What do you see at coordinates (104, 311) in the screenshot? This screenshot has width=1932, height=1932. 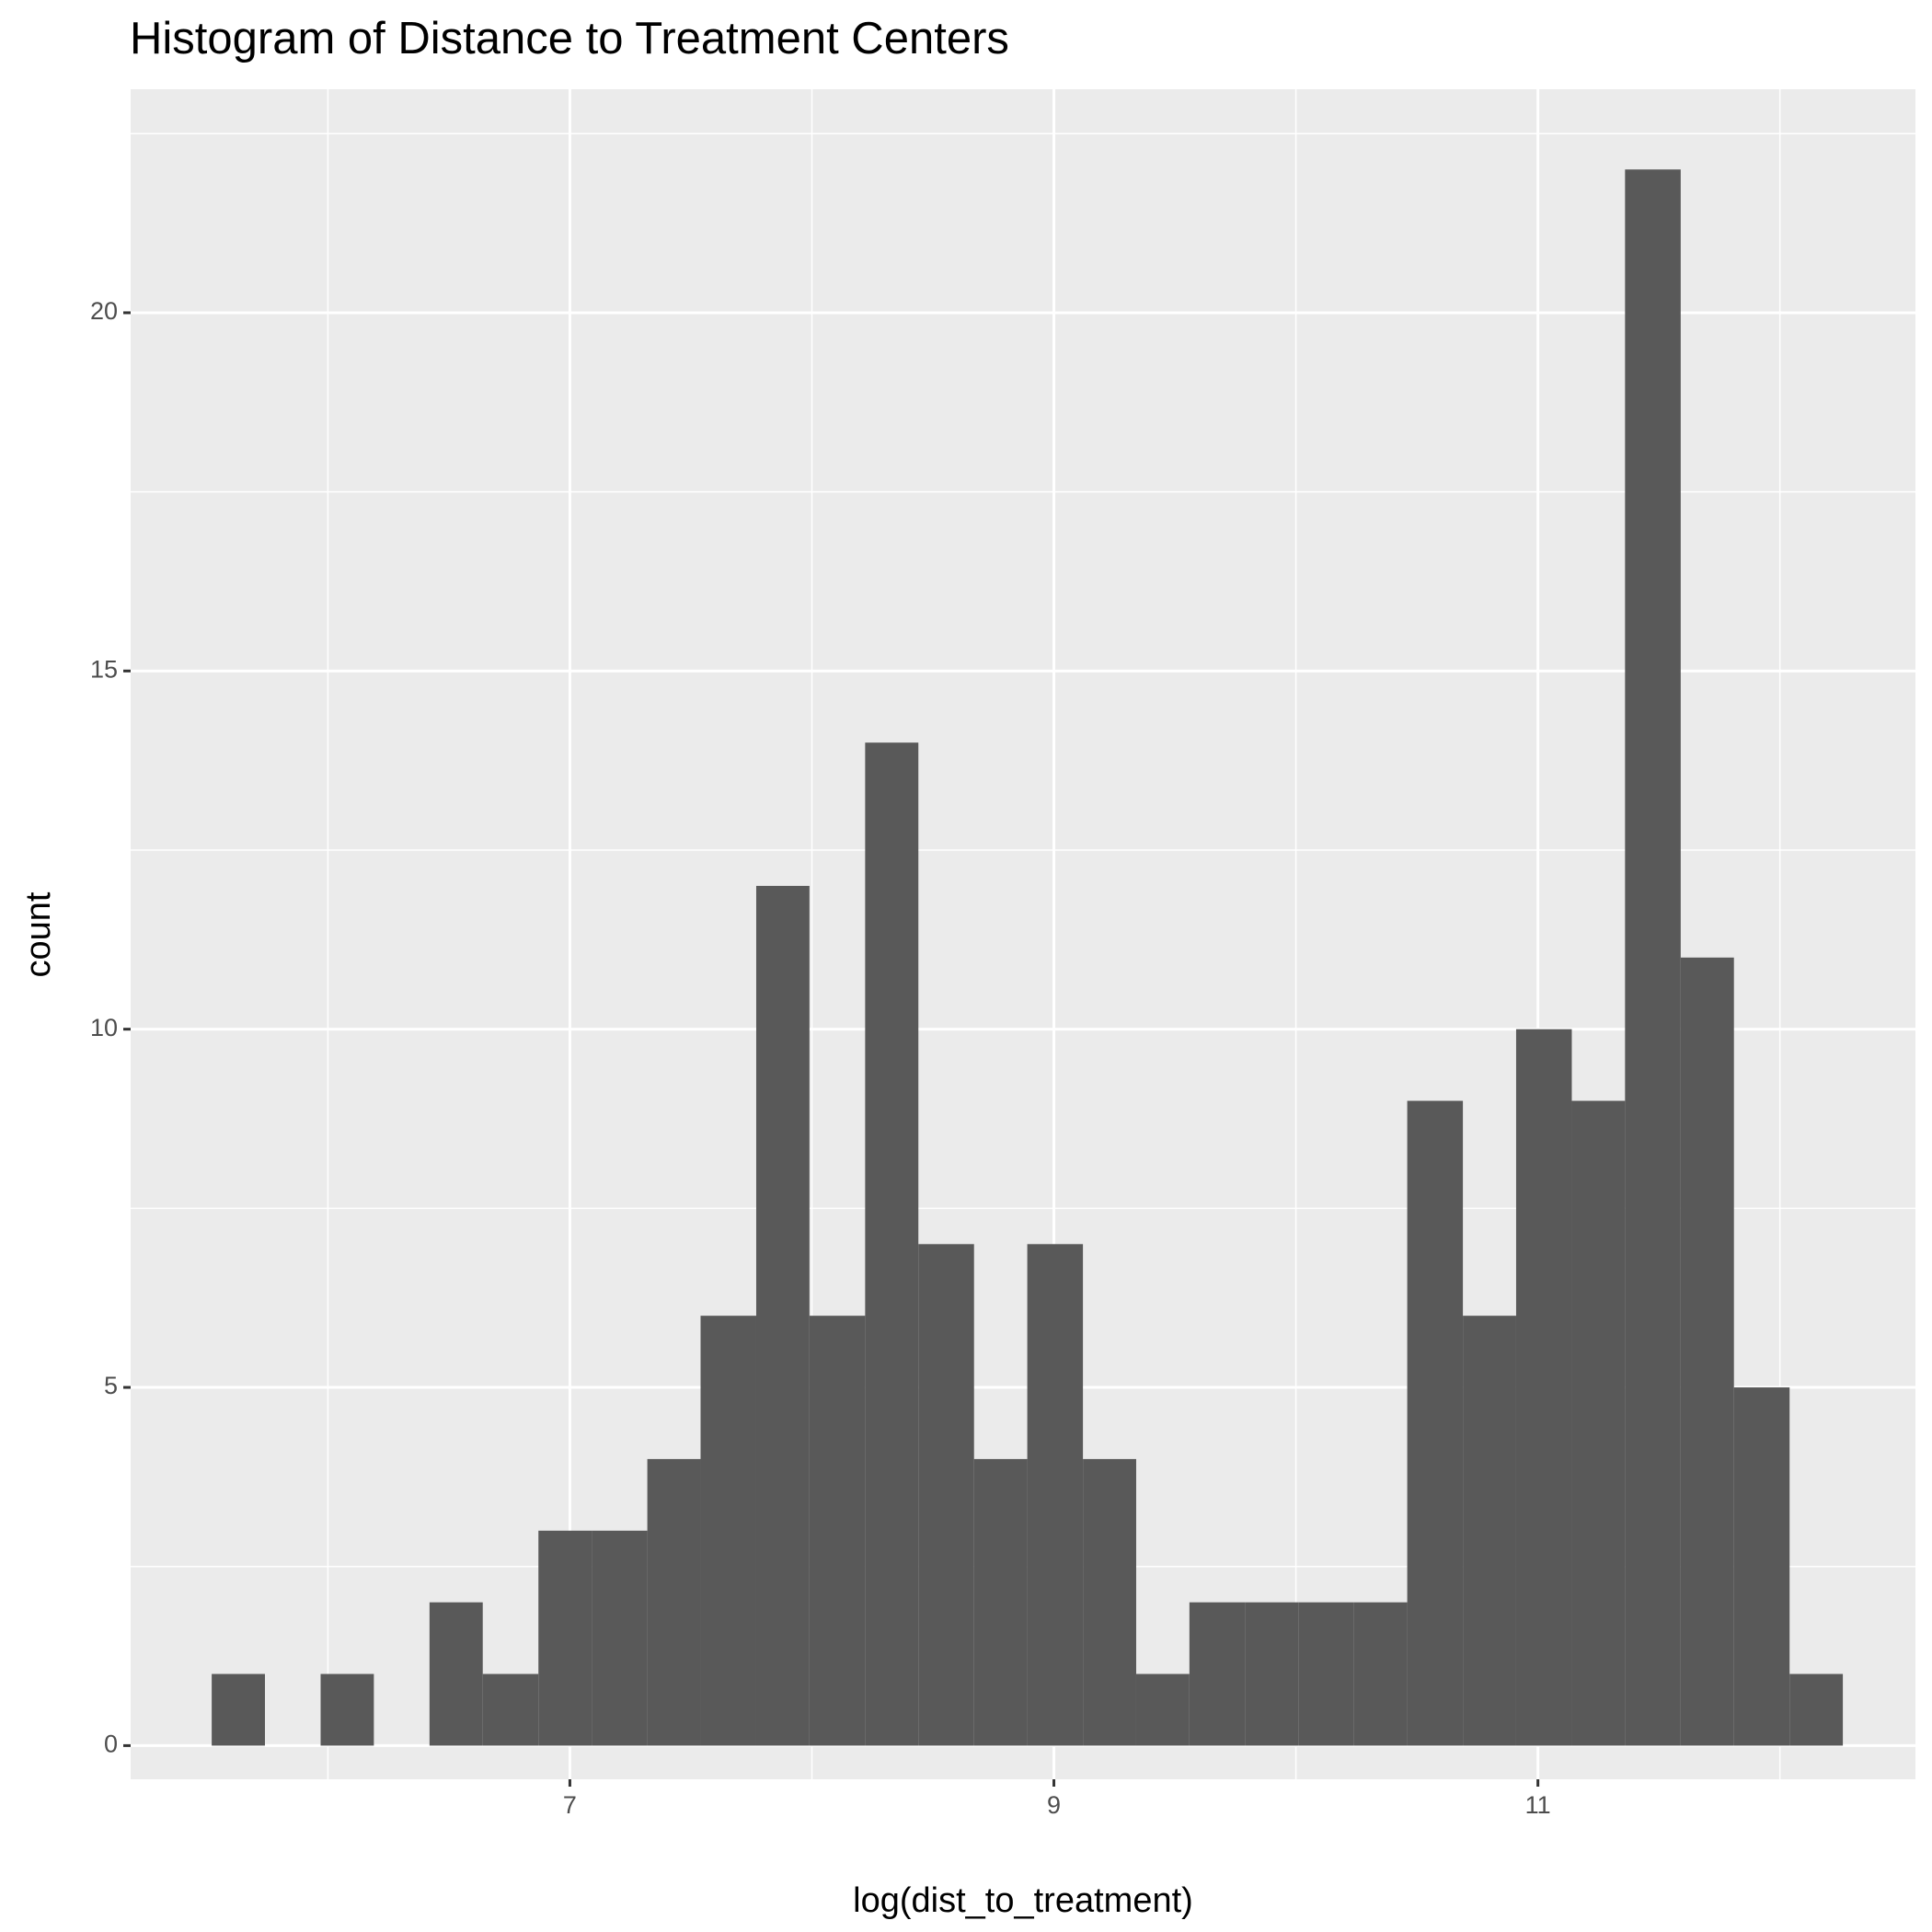 I see `y-tick-label: 20` at bounding box center [104, 311].